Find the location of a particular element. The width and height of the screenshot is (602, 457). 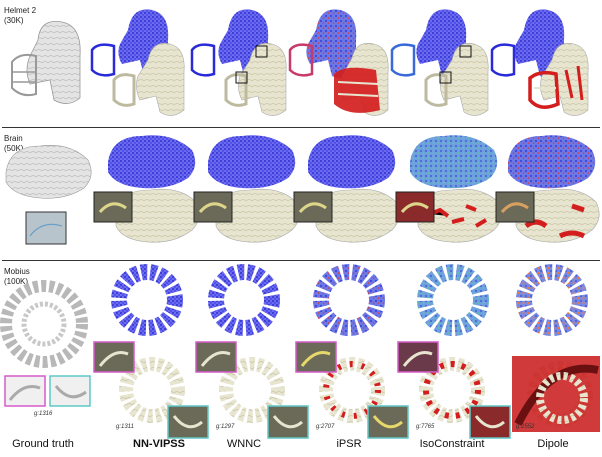

genus-label: g:1297 is located at coordinates (225, 427).